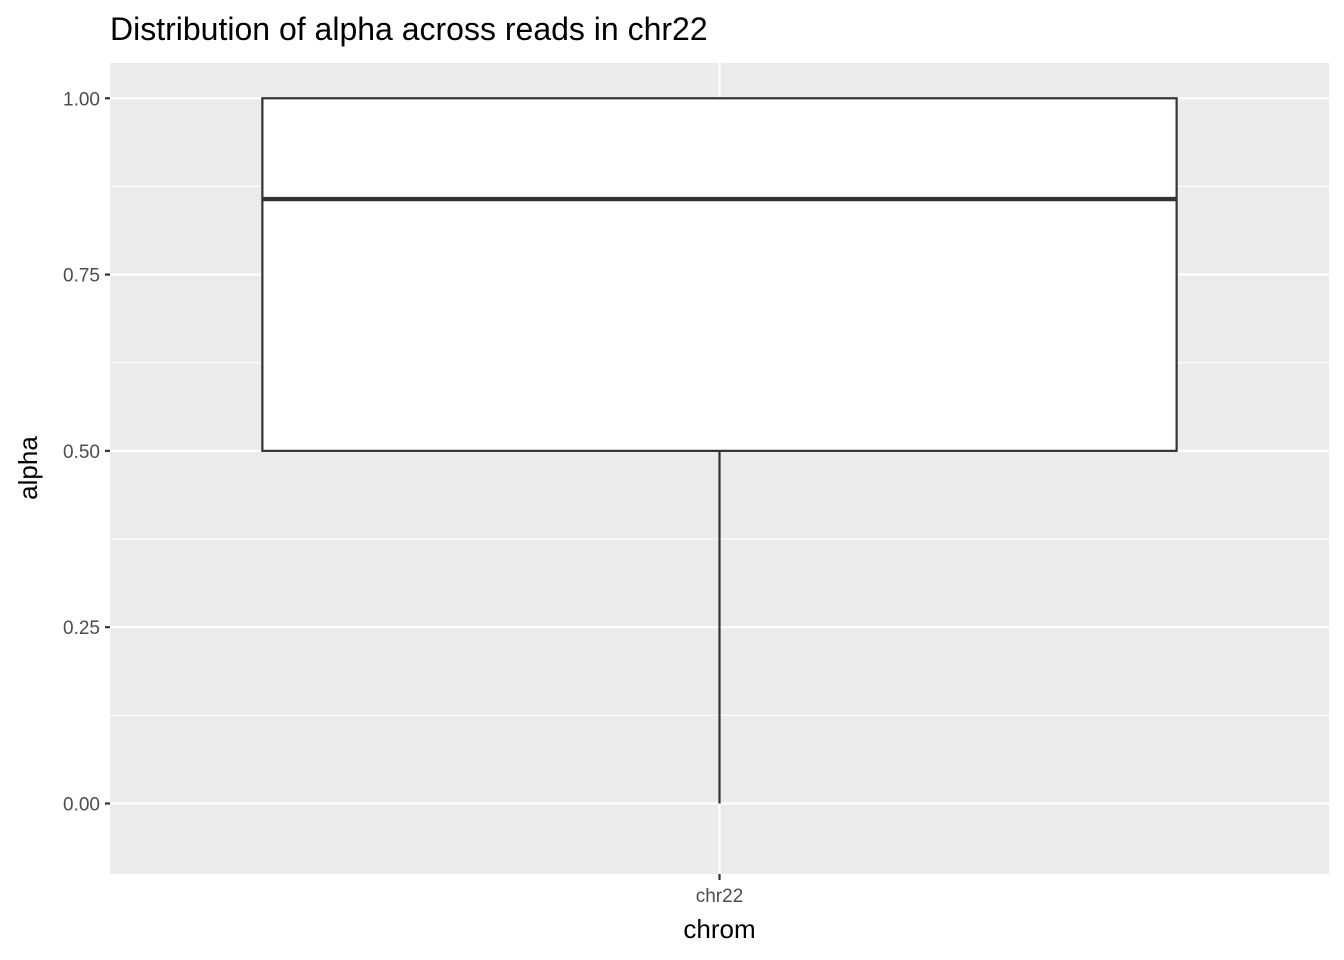 The height and width of the screenshot is (960, 1344). Describe the element at coordinates (81, 628) in the screenshot. I see `y-tick-label: 0.25` at that location.